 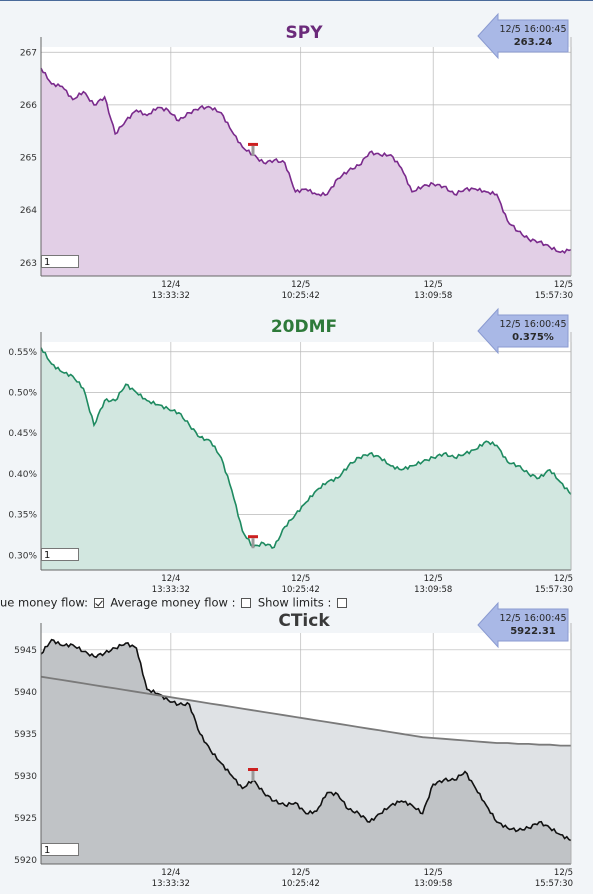 I want to click on spy-ytick-label-0: 263, so click(x=28, y=264).